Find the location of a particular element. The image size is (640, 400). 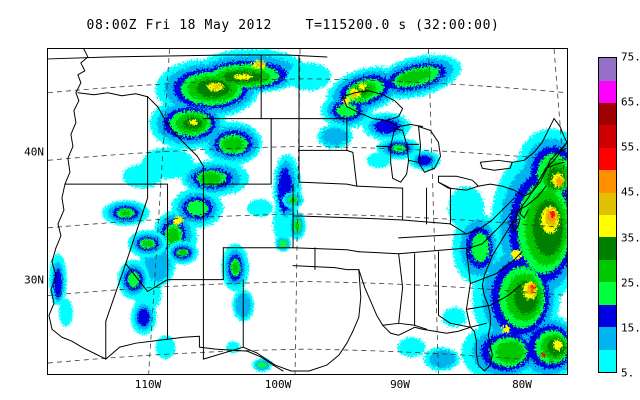

ytick-label-40n: 40N is located at coordinates (34, 152).